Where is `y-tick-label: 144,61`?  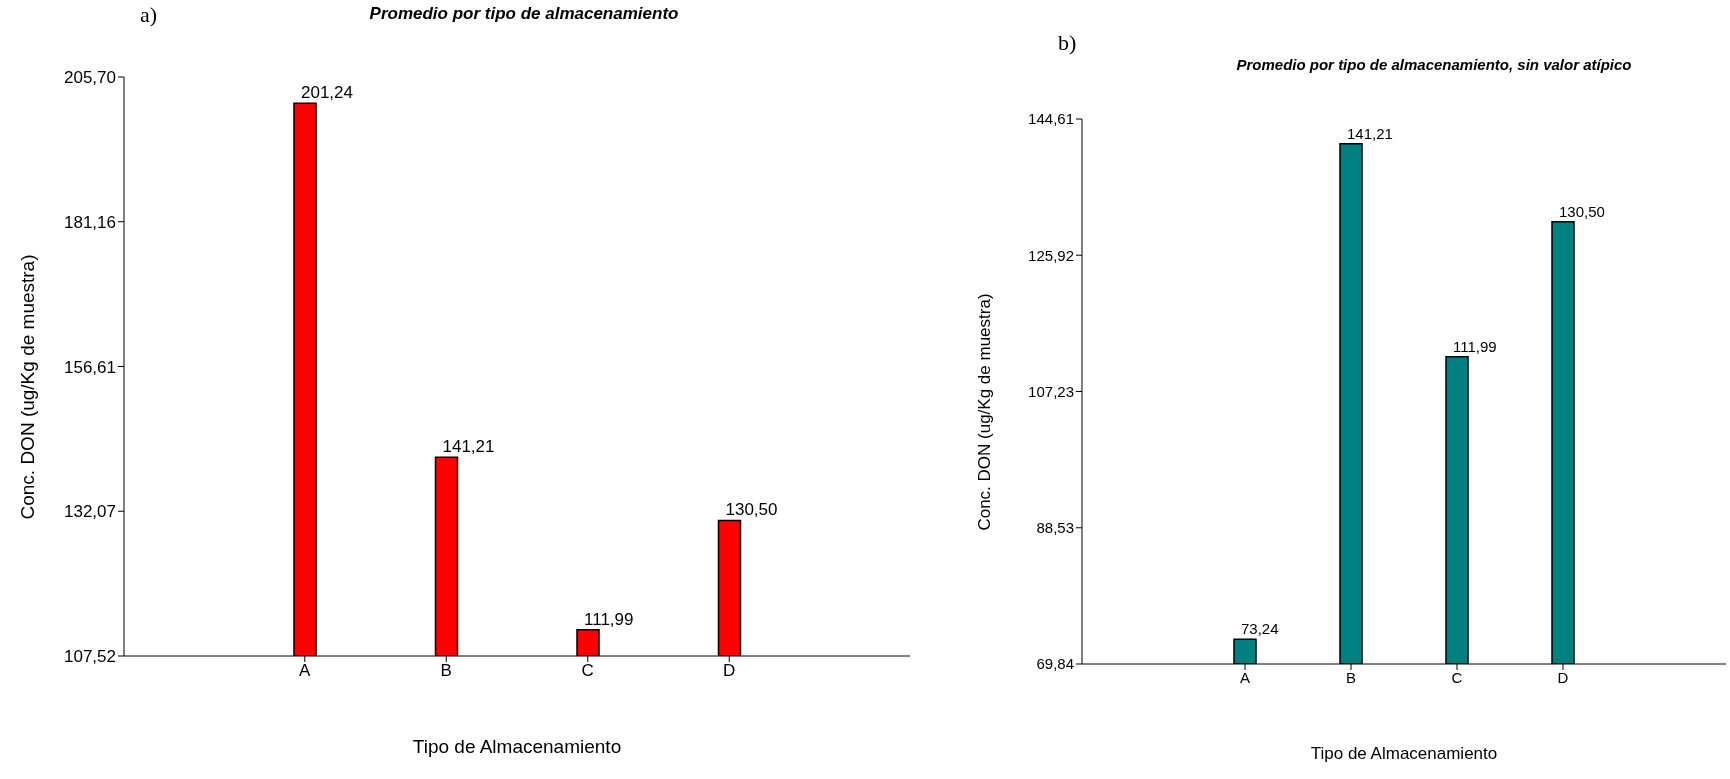 y-tick-label: 144,61 is located at coordinates (1051, 119).